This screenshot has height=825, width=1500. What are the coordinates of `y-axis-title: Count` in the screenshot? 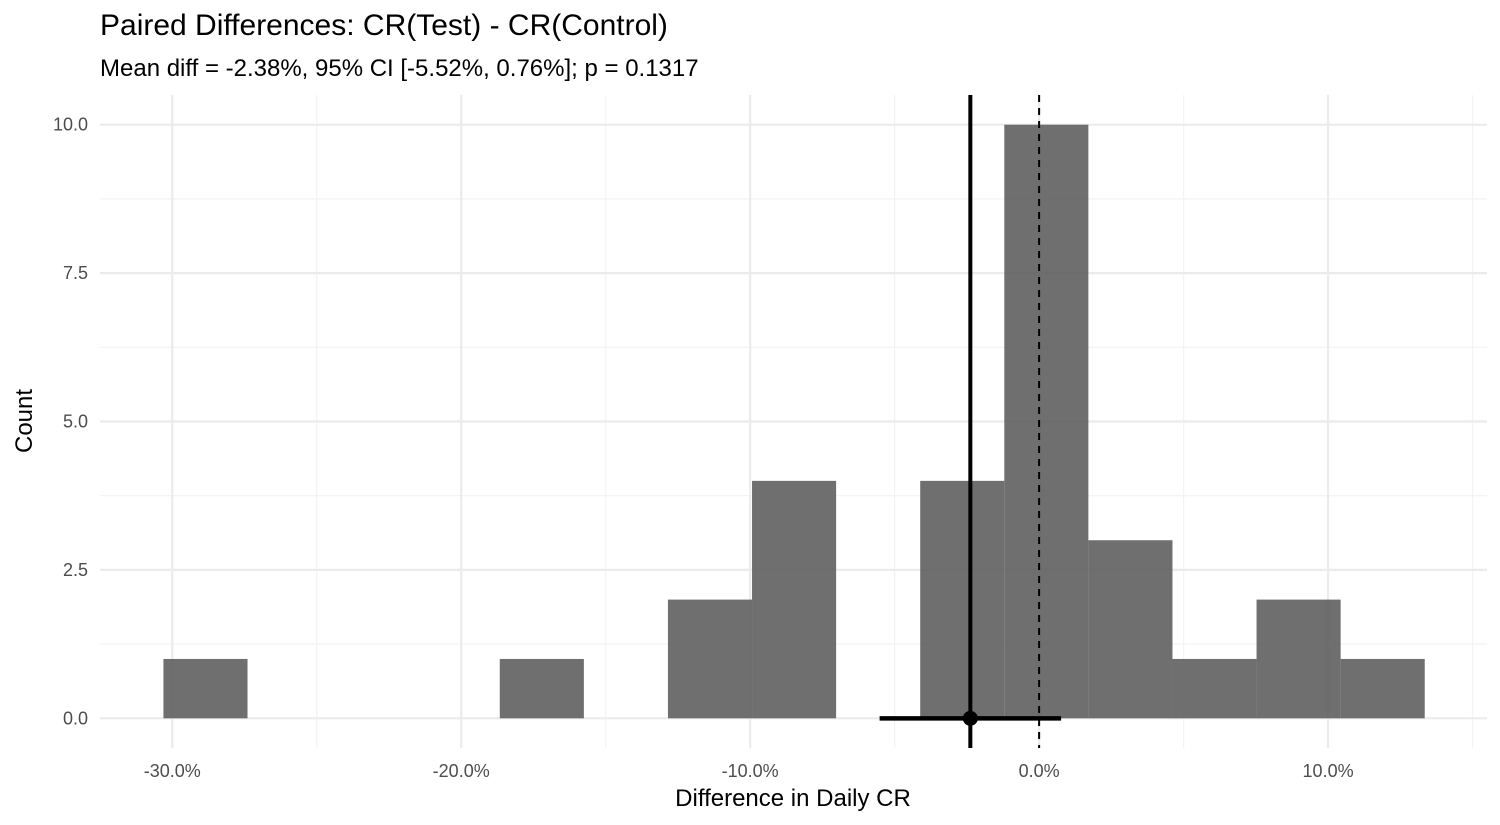 It's located at (24, 421).